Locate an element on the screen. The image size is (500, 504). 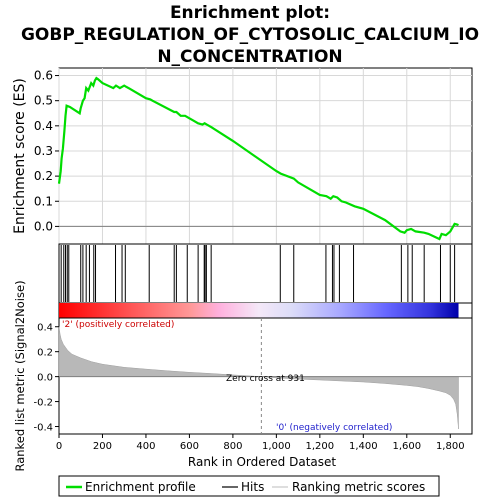
x-tick-label: 1,200 is located at coordinates (320, 446).